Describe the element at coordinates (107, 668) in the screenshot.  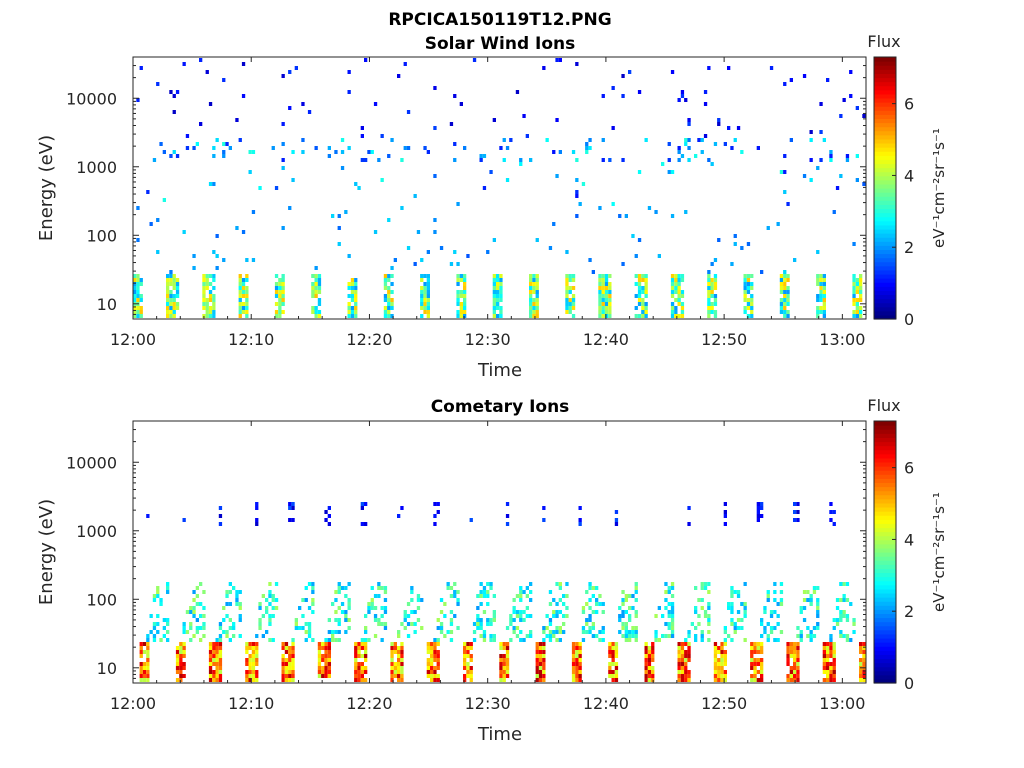
I see `y-tick-label: 10` at that location.